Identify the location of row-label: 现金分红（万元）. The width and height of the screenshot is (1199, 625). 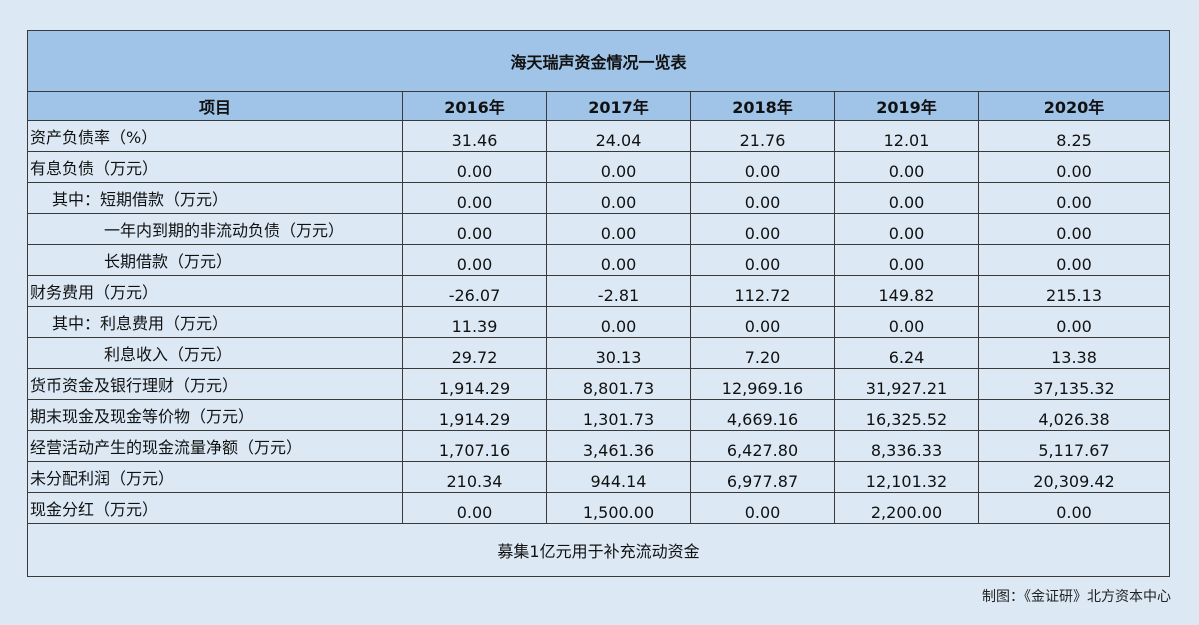
(215, 508).